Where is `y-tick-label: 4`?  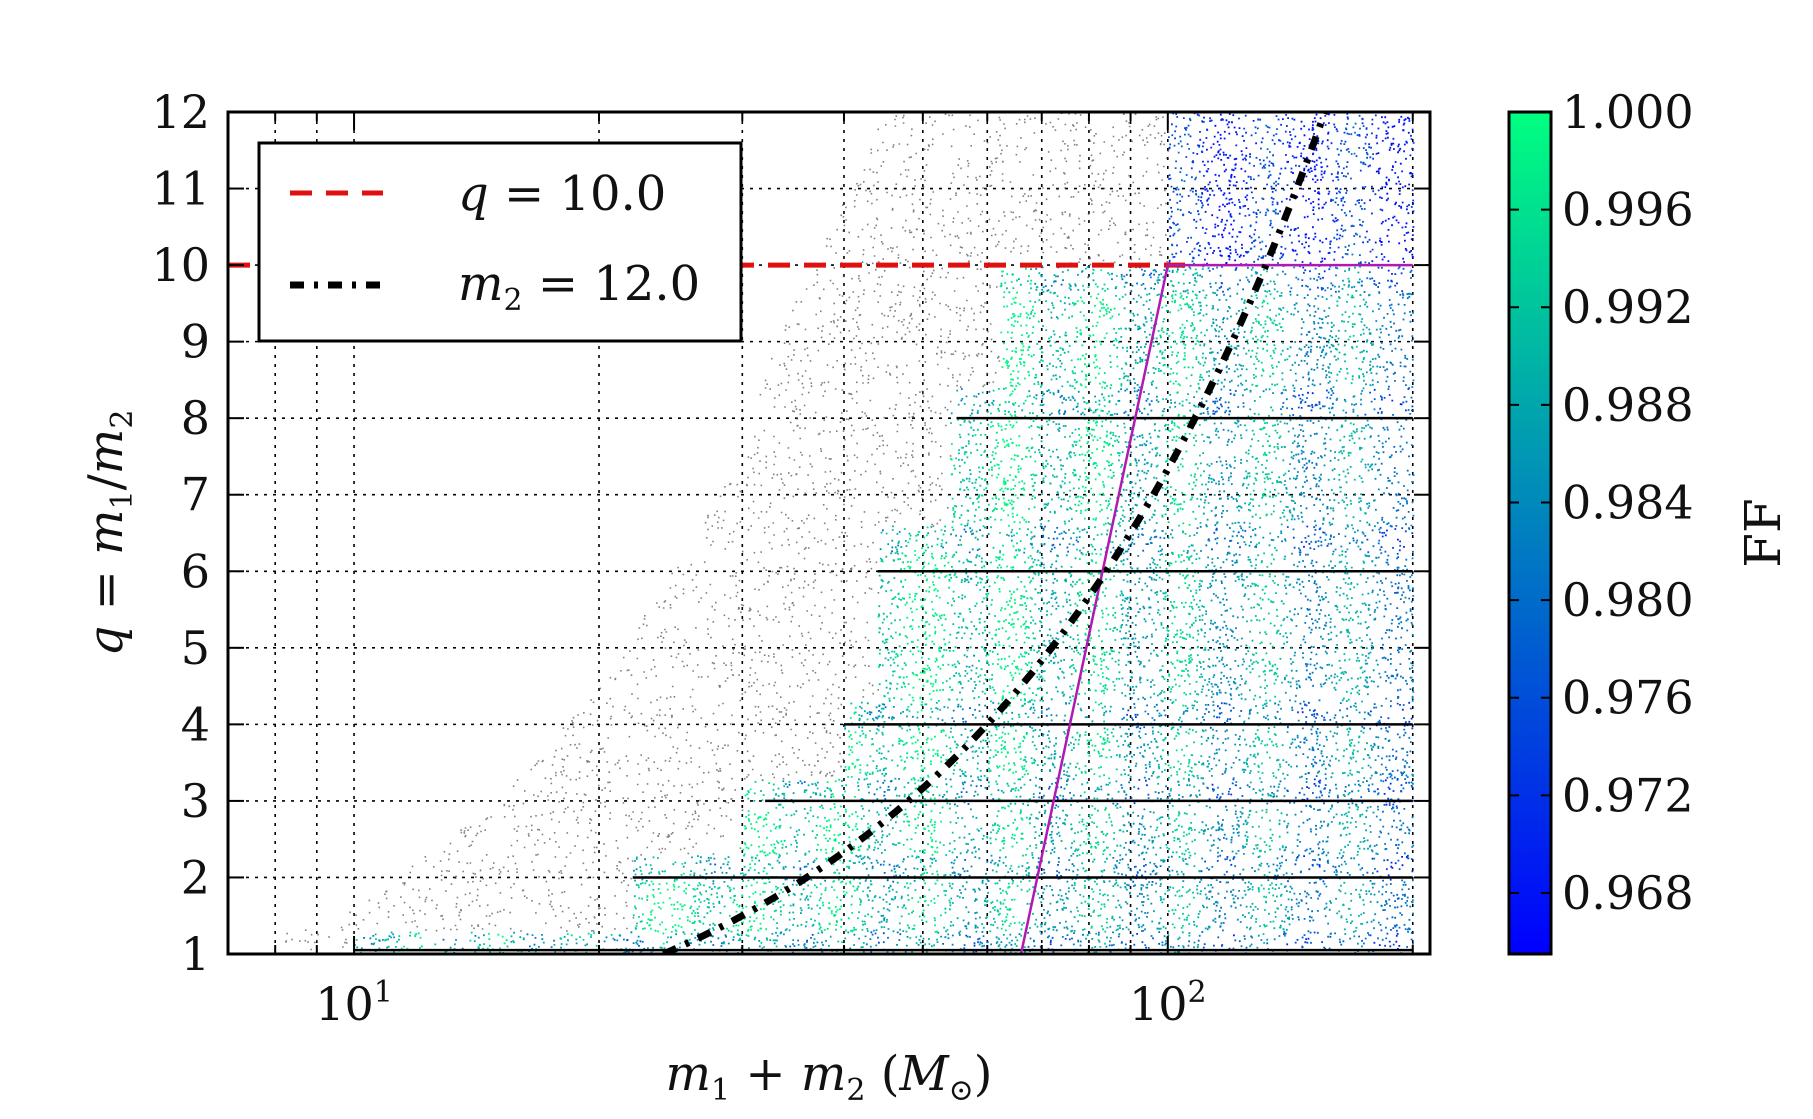 y-tick-label: 4 is located at coordinates (195, 724).